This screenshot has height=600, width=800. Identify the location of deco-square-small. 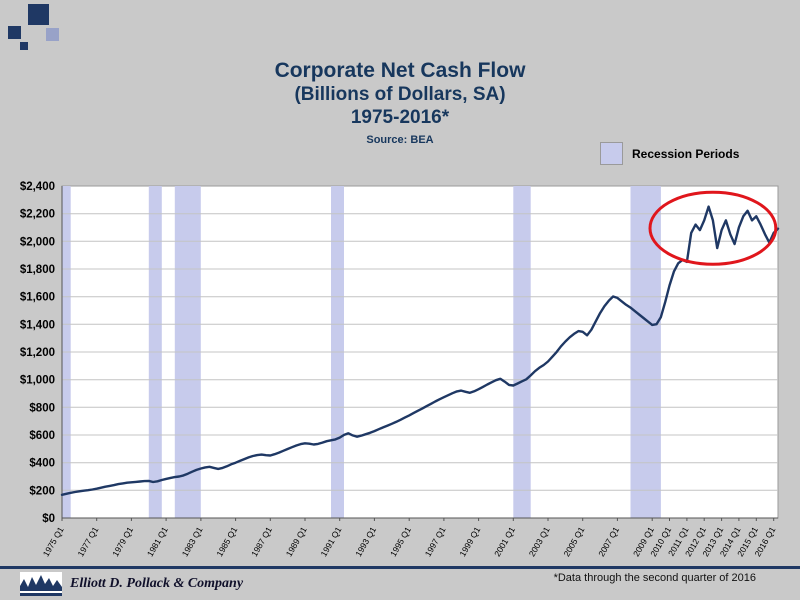
(24, 46).